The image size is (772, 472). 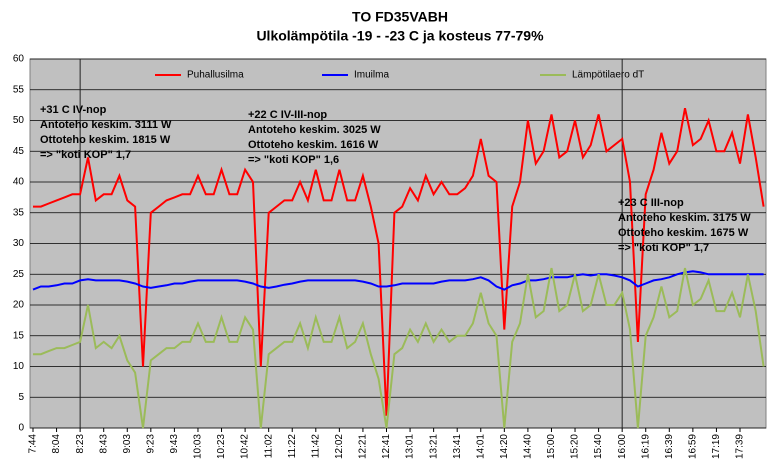 What do you see at coordinates (127, 444) in the screenshot?
I see `x-tick-label: 9:03` at bounding box center [127, 444].